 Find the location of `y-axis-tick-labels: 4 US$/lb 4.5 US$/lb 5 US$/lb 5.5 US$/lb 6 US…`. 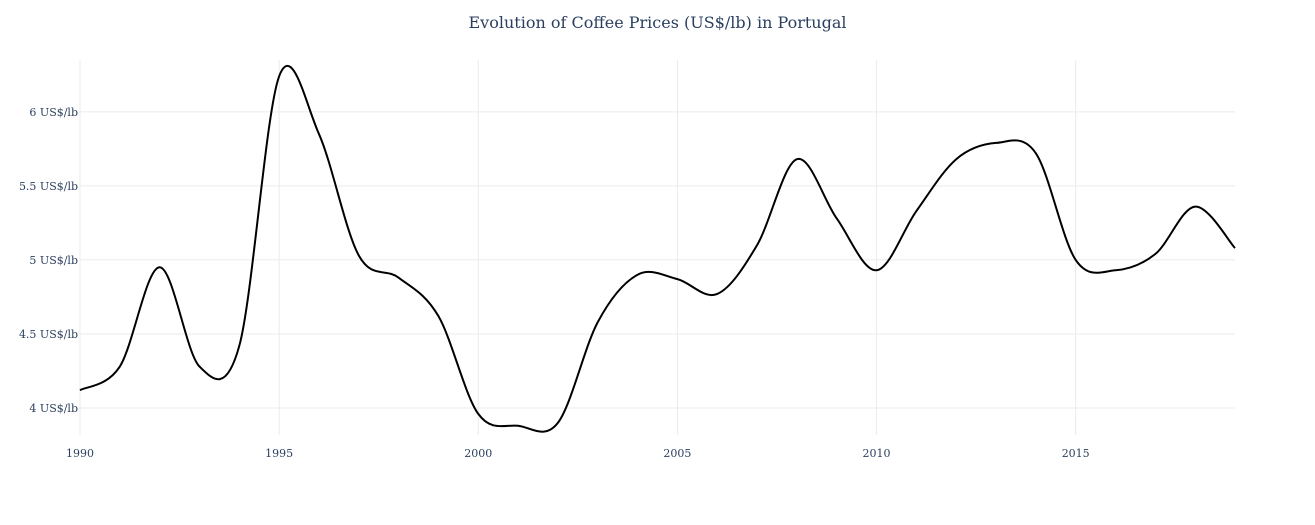

y-axis-tick-labels: 4 US$/lb 4.5 US$/lb 5 US$/lb 5.5 US$/lb 6 US… is located at coordinates (48, 260).